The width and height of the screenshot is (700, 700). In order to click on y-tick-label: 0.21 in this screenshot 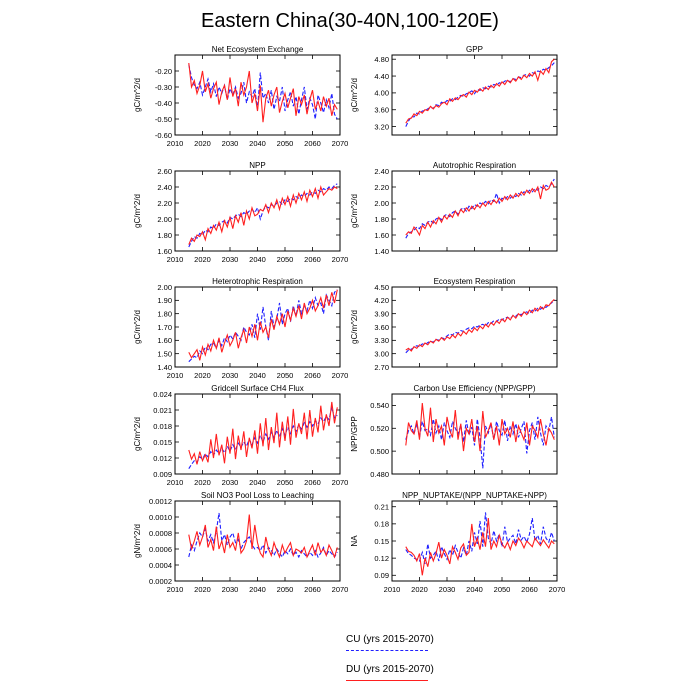, I will do `click(381, 507)`.